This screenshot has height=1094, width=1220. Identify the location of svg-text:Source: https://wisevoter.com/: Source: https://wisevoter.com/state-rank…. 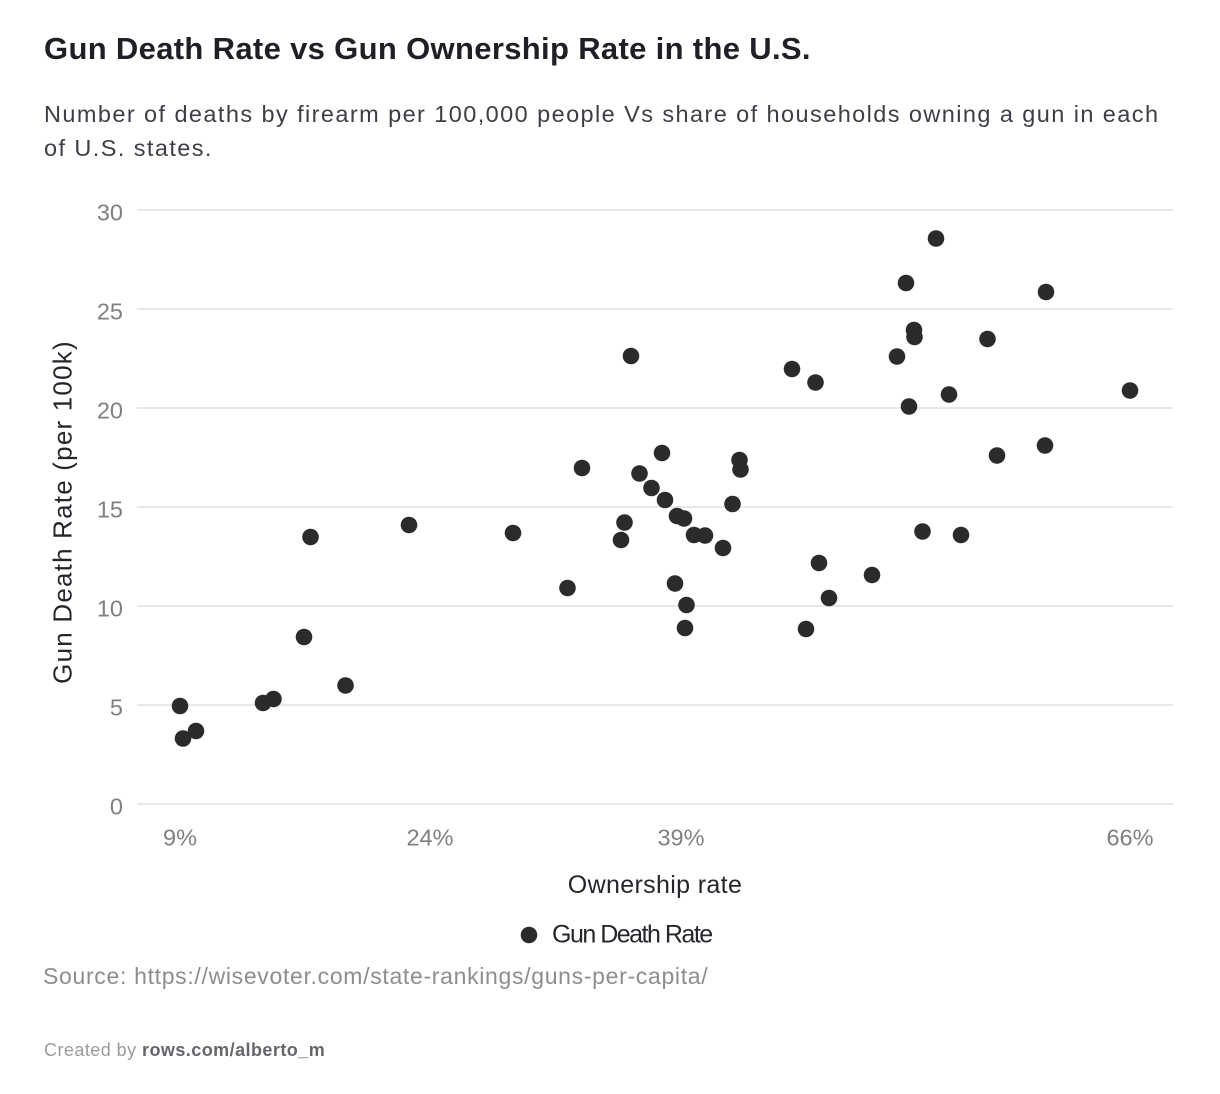
(375, 976).